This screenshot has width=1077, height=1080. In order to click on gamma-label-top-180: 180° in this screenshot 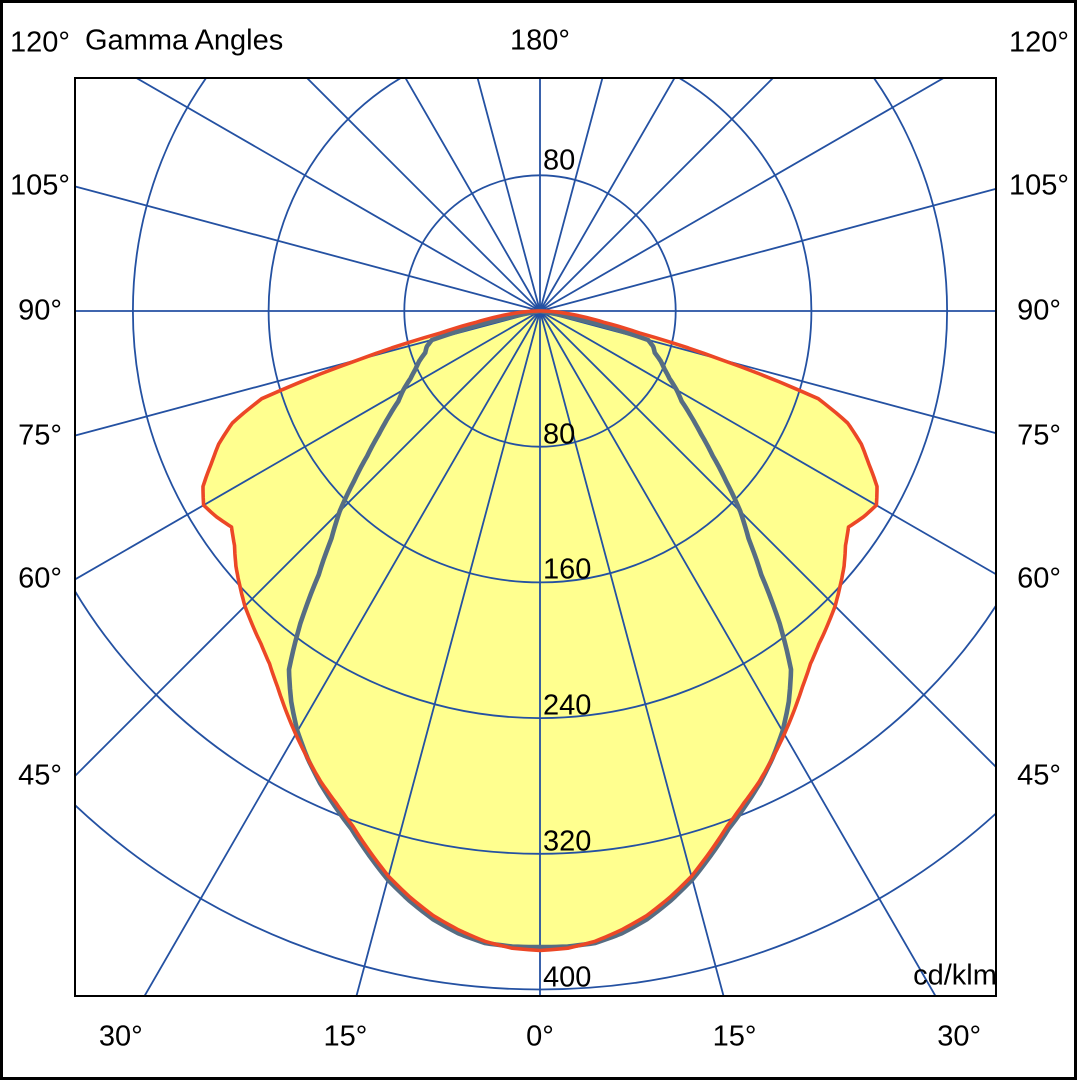, I will do `click(540, 40)`.